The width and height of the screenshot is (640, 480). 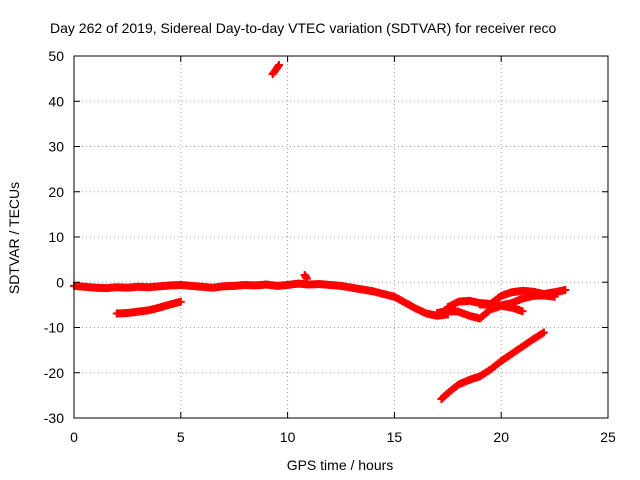 I want to click on series-main-arc, so click(x=261, y=299).